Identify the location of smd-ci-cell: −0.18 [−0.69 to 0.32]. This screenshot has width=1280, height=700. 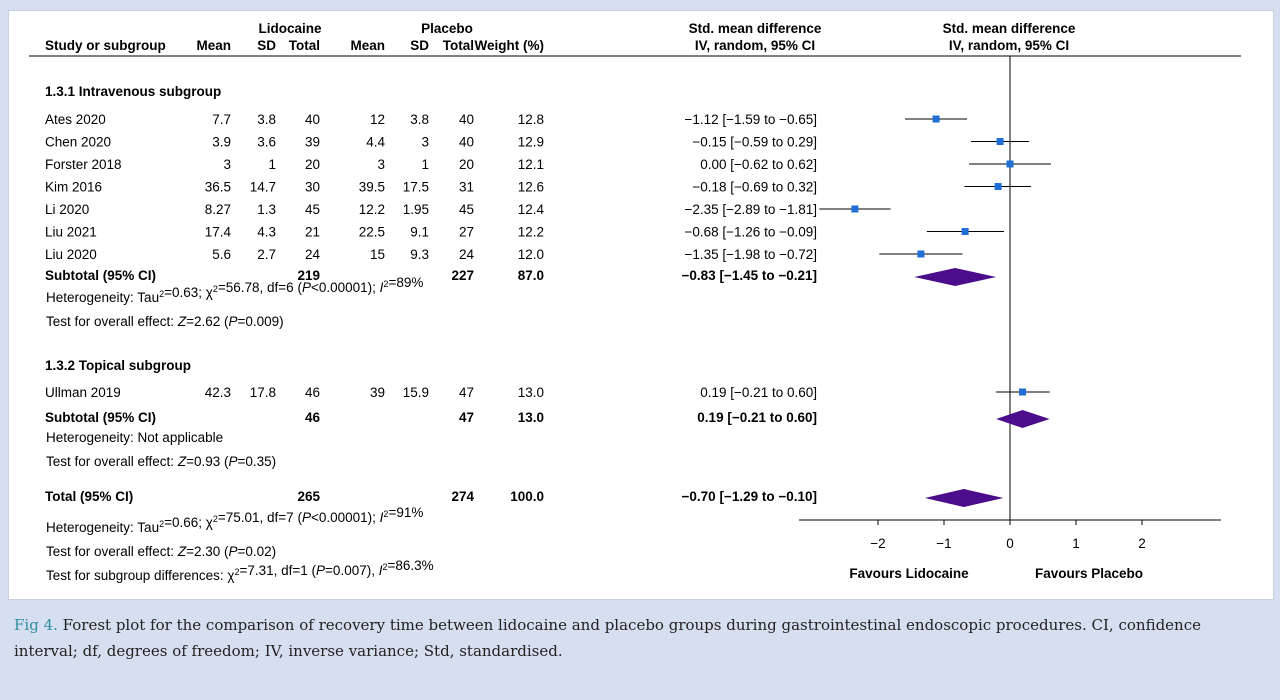
(754, 187).